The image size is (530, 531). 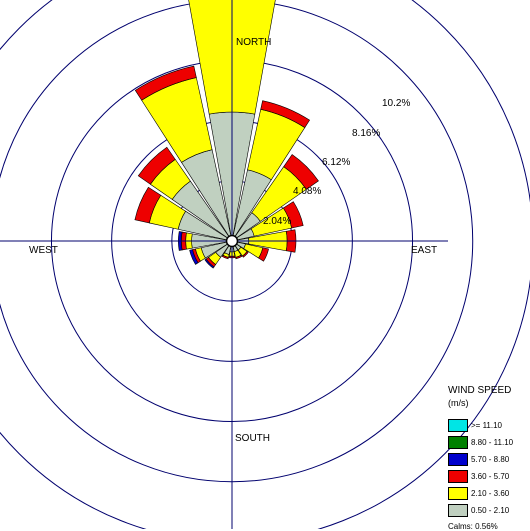 What do you see at coordinates (43, 250) in the screenshot?
I see `compass-label-west: WEST` at bounding box center [43, 250].